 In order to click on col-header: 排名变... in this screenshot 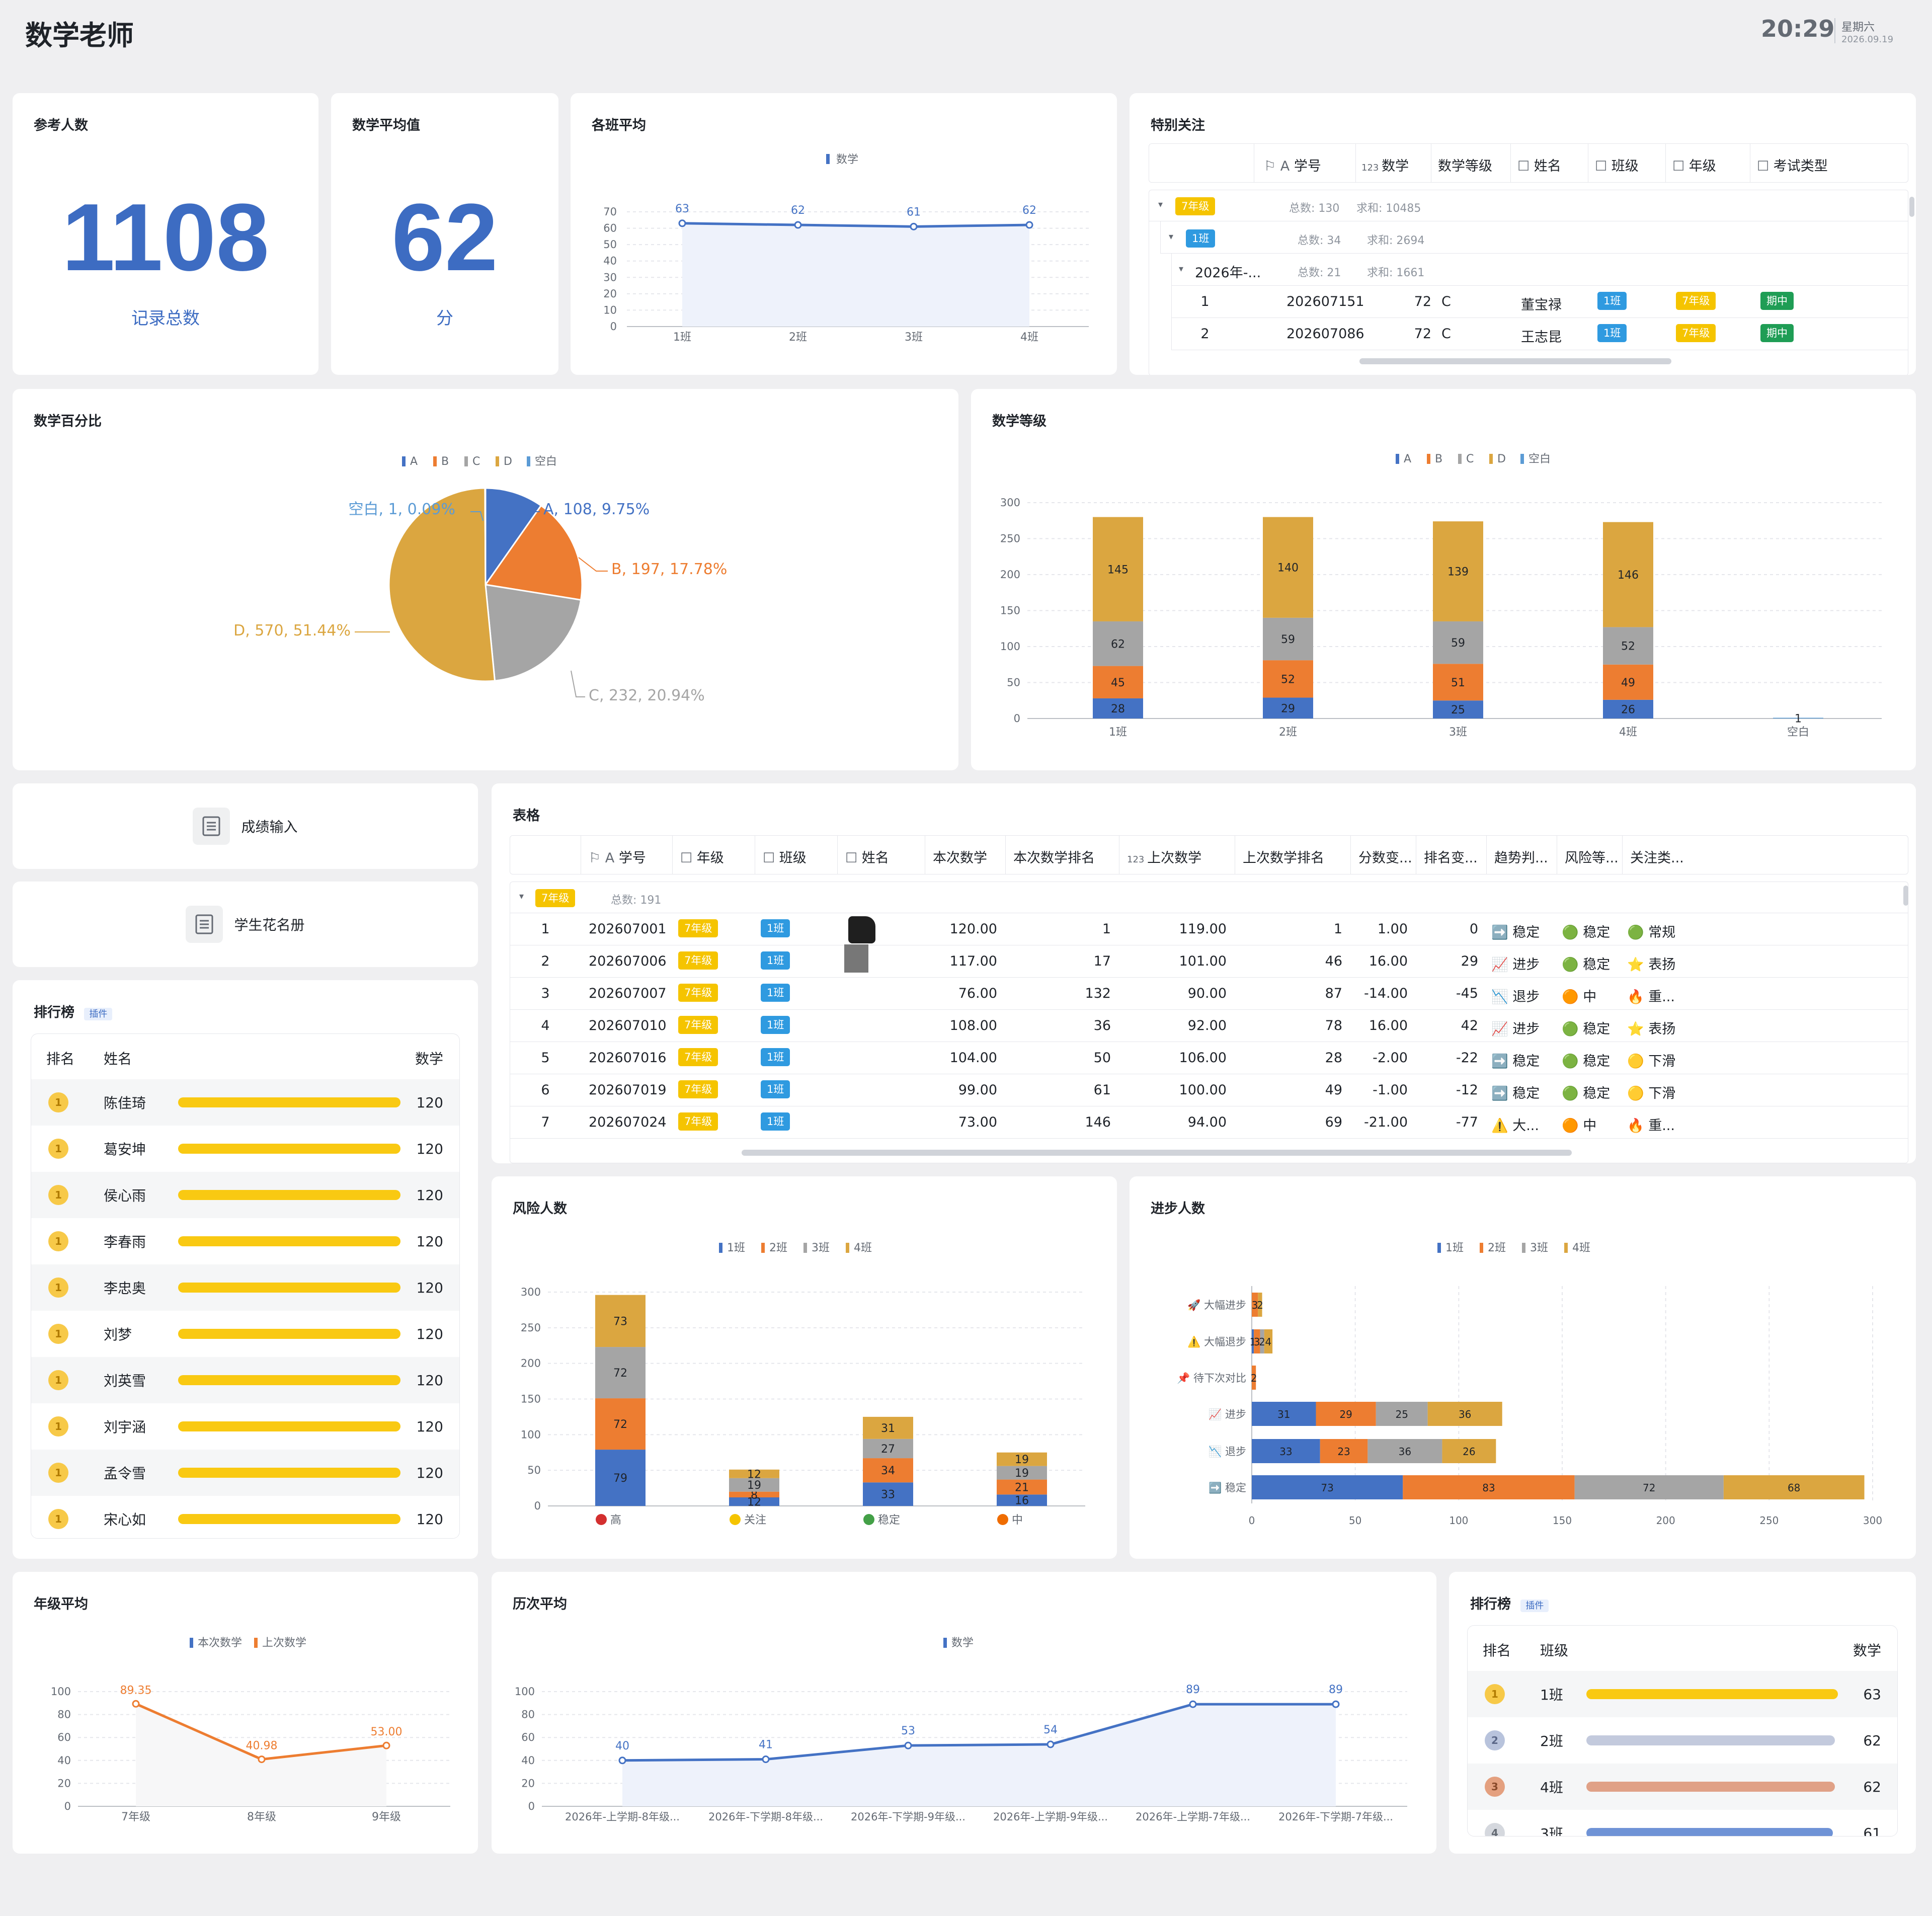, I will do `click(1451, 858)`.